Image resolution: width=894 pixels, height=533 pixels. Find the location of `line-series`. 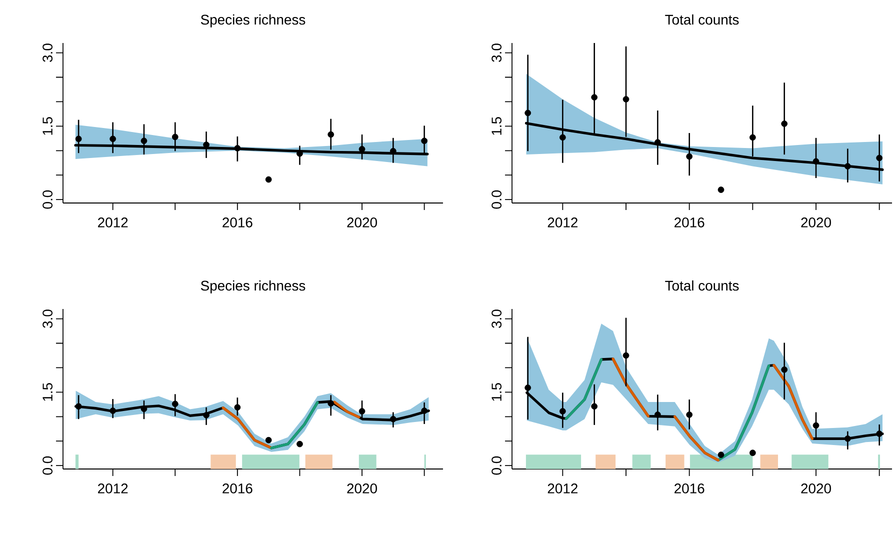

line-series is located at coordinates (294, 425).